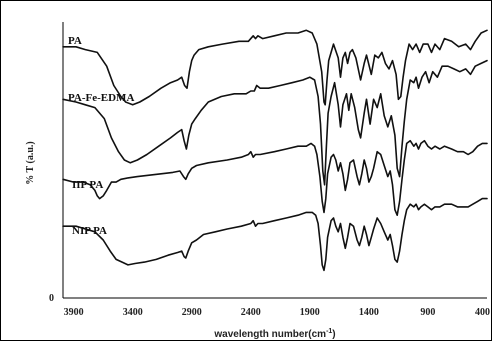 This screenshot has height=341, width=492. I want to click on x-tick-label: 3400, so click(133, 312).